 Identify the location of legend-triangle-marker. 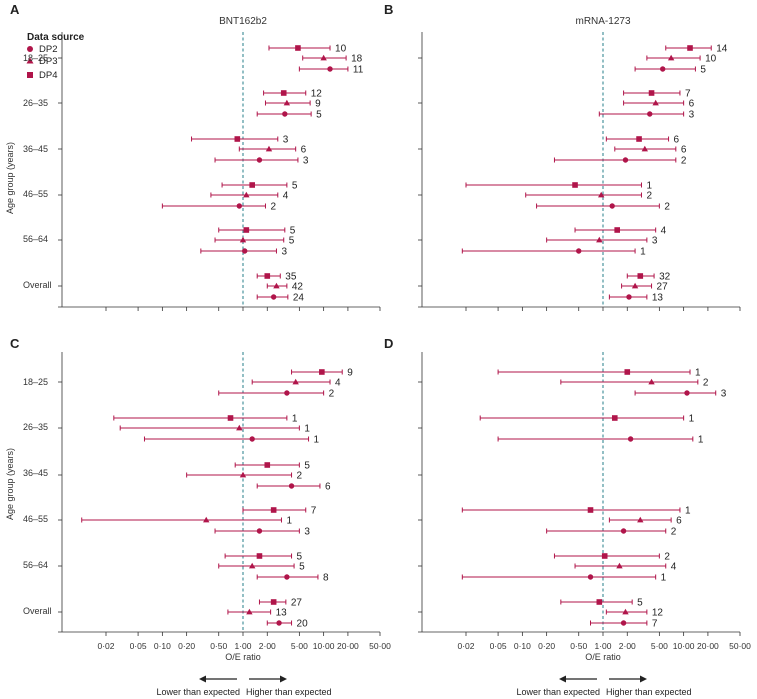
(30, 60).